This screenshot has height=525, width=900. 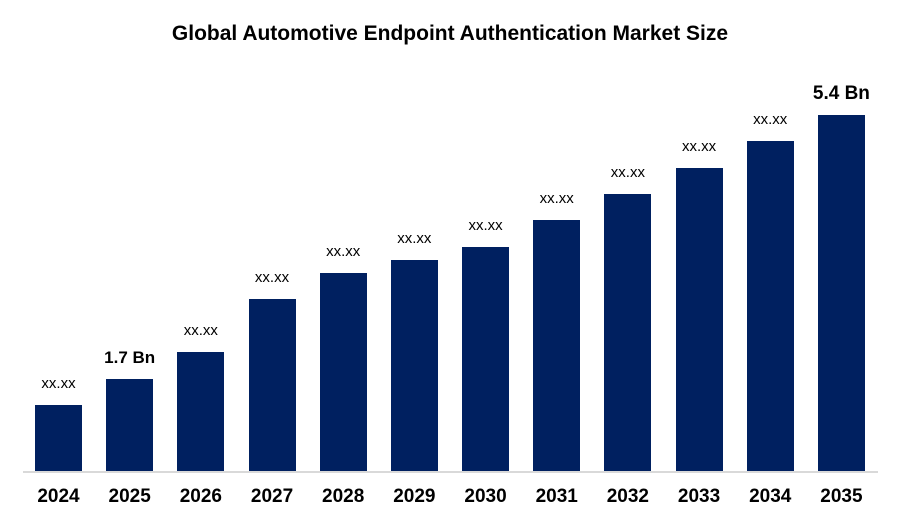 I want to click on x-axis-label-2033: 2033, so click(x=699, y=496).